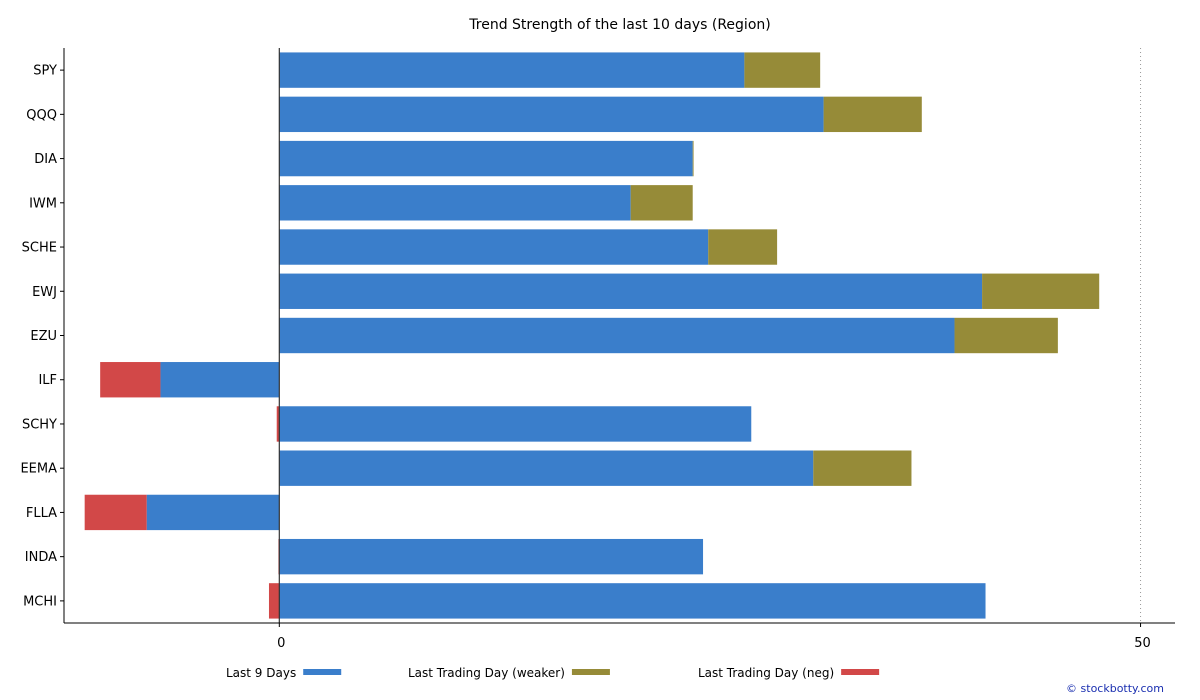 This screenshot has width=1200, height=700. I want to click on bar-schy-last-trading-day-neg, so click(278, 424).